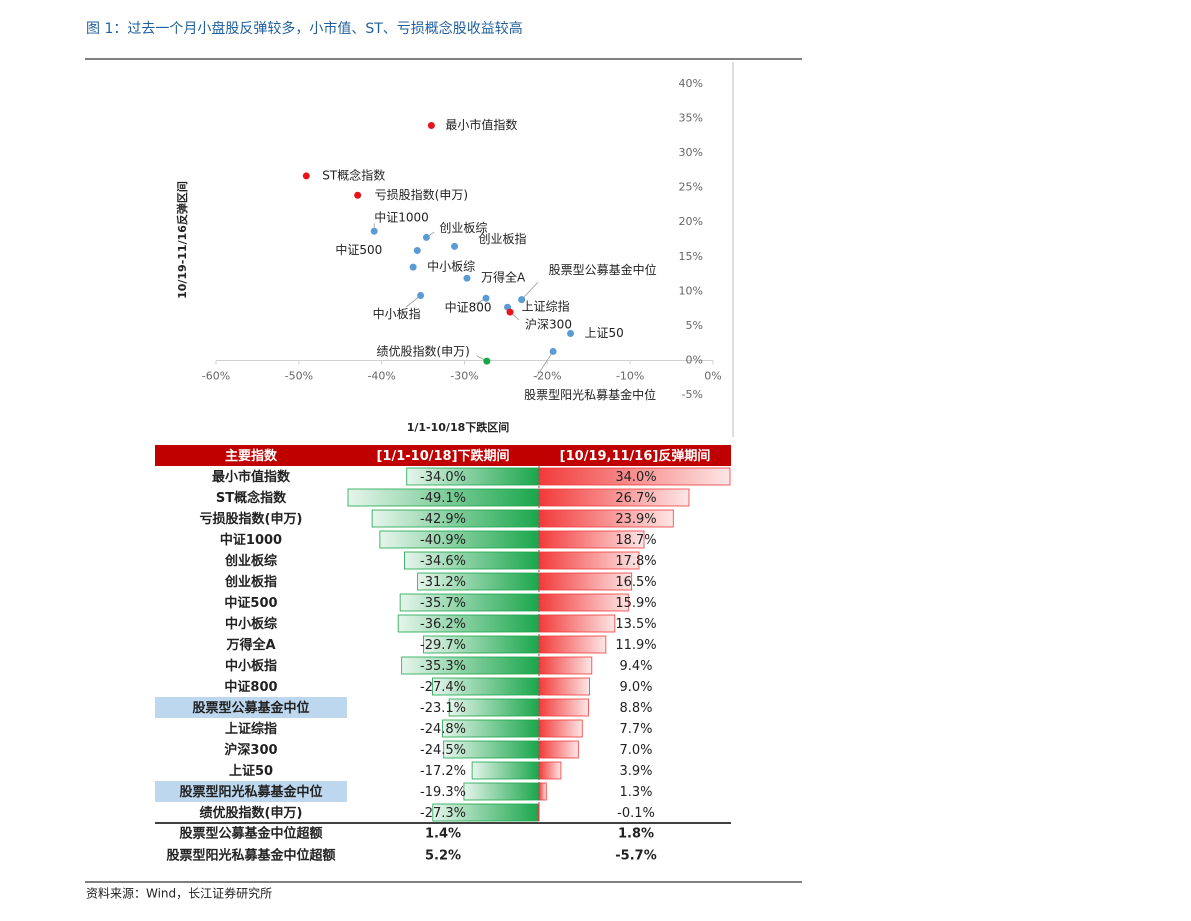  I want to click on y-tick-label: 10%, so click(691, 290).